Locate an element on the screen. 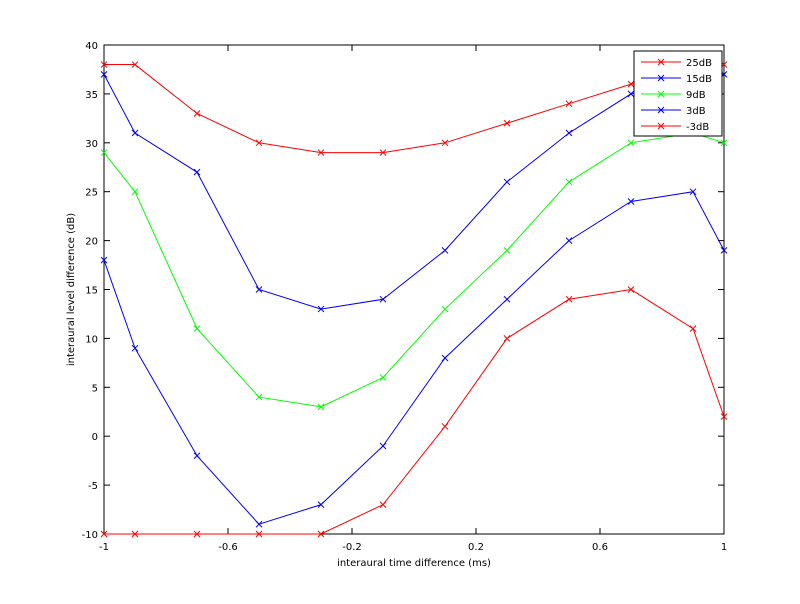 This screenshot has width=800, height=604. y-tick-label: 5 is located at coordinates (95, 388).